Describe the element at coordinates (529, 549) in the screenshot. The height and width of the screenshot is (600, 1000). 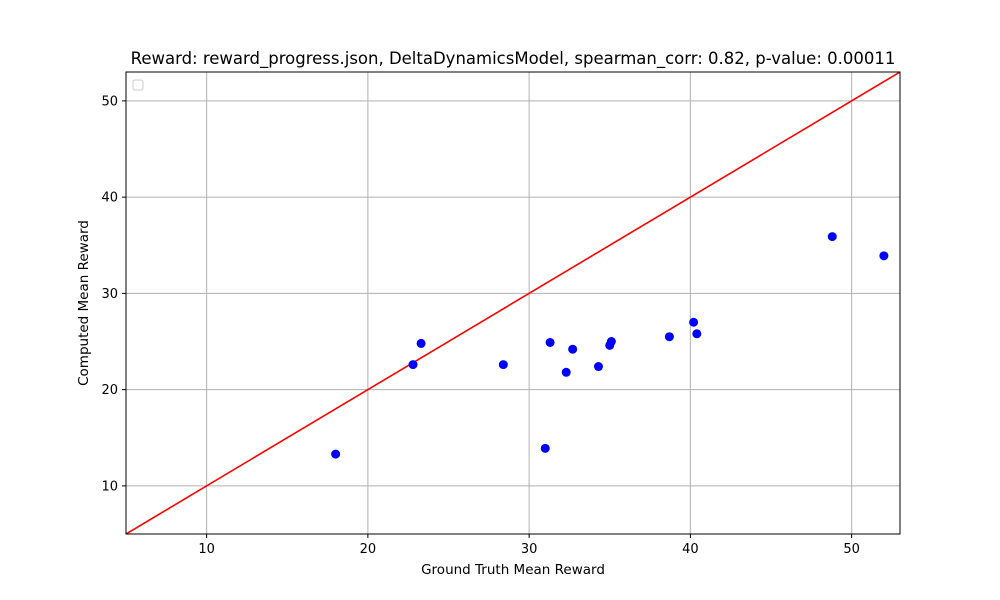
I see `x-tick-label: 30` at that location.